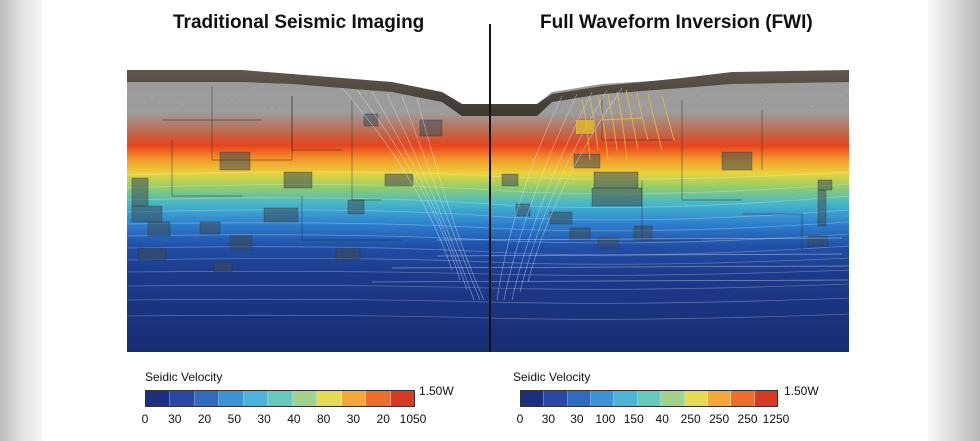  I want to click on right-colorbar-tick-label: 1250, so click(776, 419).